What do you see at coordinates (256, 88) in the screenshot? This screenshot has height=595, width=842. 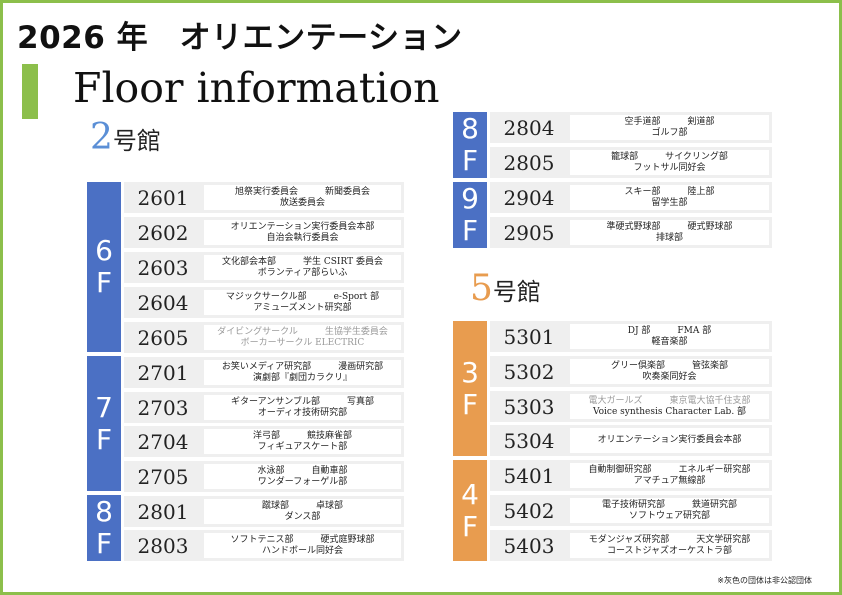 I see `page-subtitle: Floor information` at bounding box center [256, 88].